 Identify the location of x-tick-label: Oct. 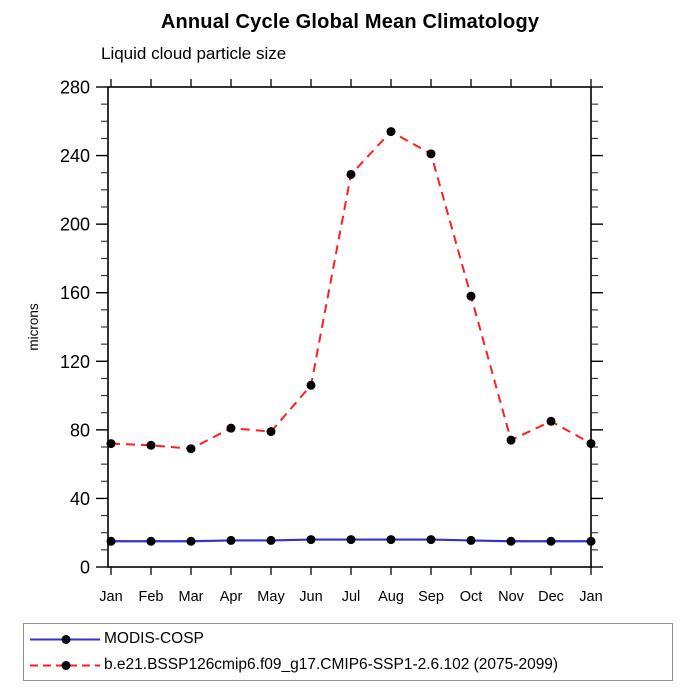
(471, 597).